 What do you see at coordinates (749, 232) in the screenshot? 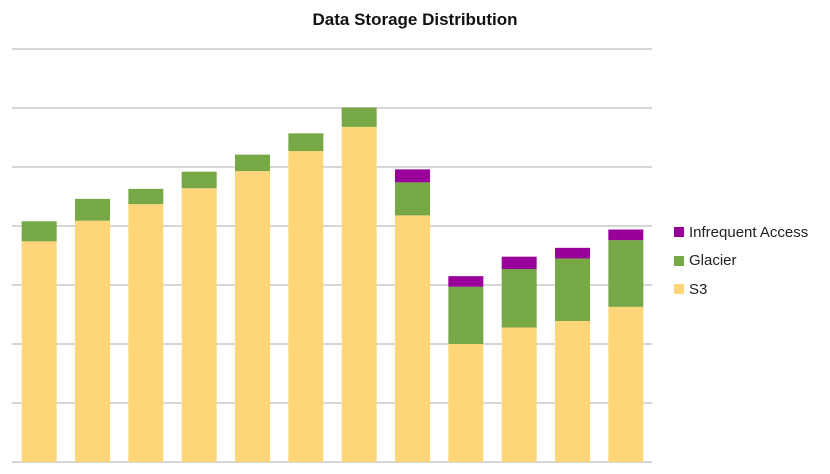
I see `legend-label-infrequent-access: Infrequent Access` at bounding box center [749, 232].